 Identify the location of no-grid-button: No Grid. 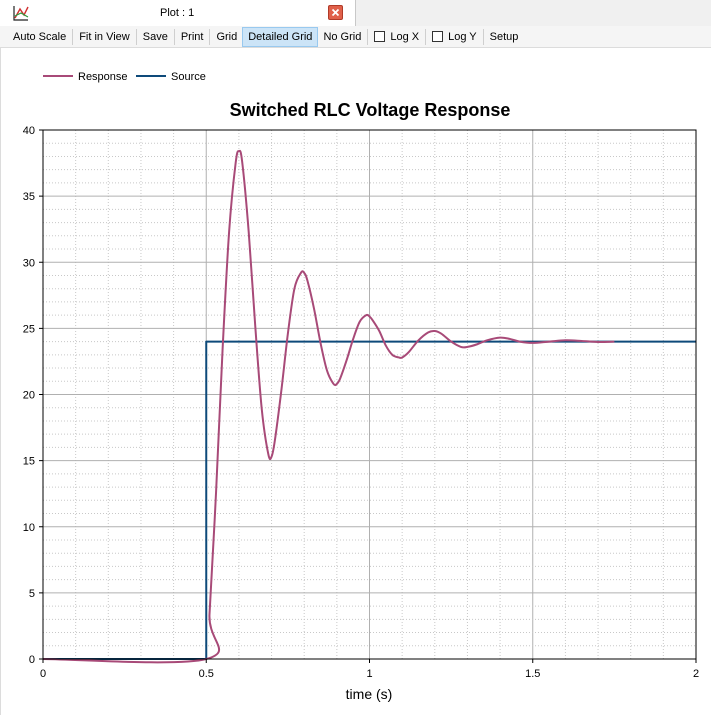
(342, 36).